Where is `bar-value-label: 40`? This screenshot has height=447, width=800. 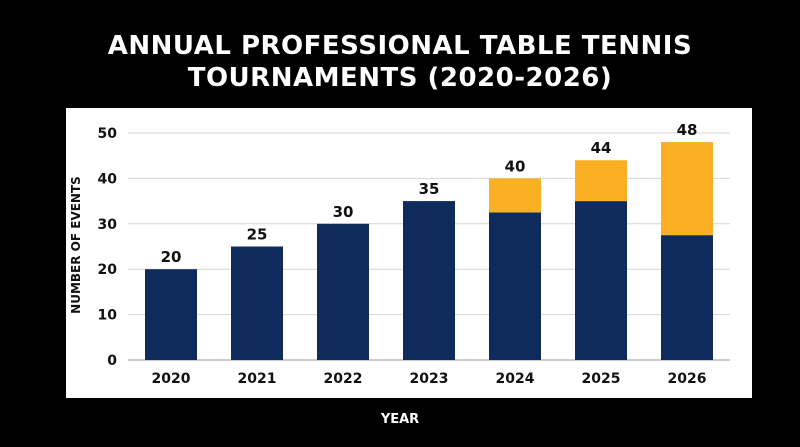
bar-value-label: 40 is located at coordinates (515, 166).